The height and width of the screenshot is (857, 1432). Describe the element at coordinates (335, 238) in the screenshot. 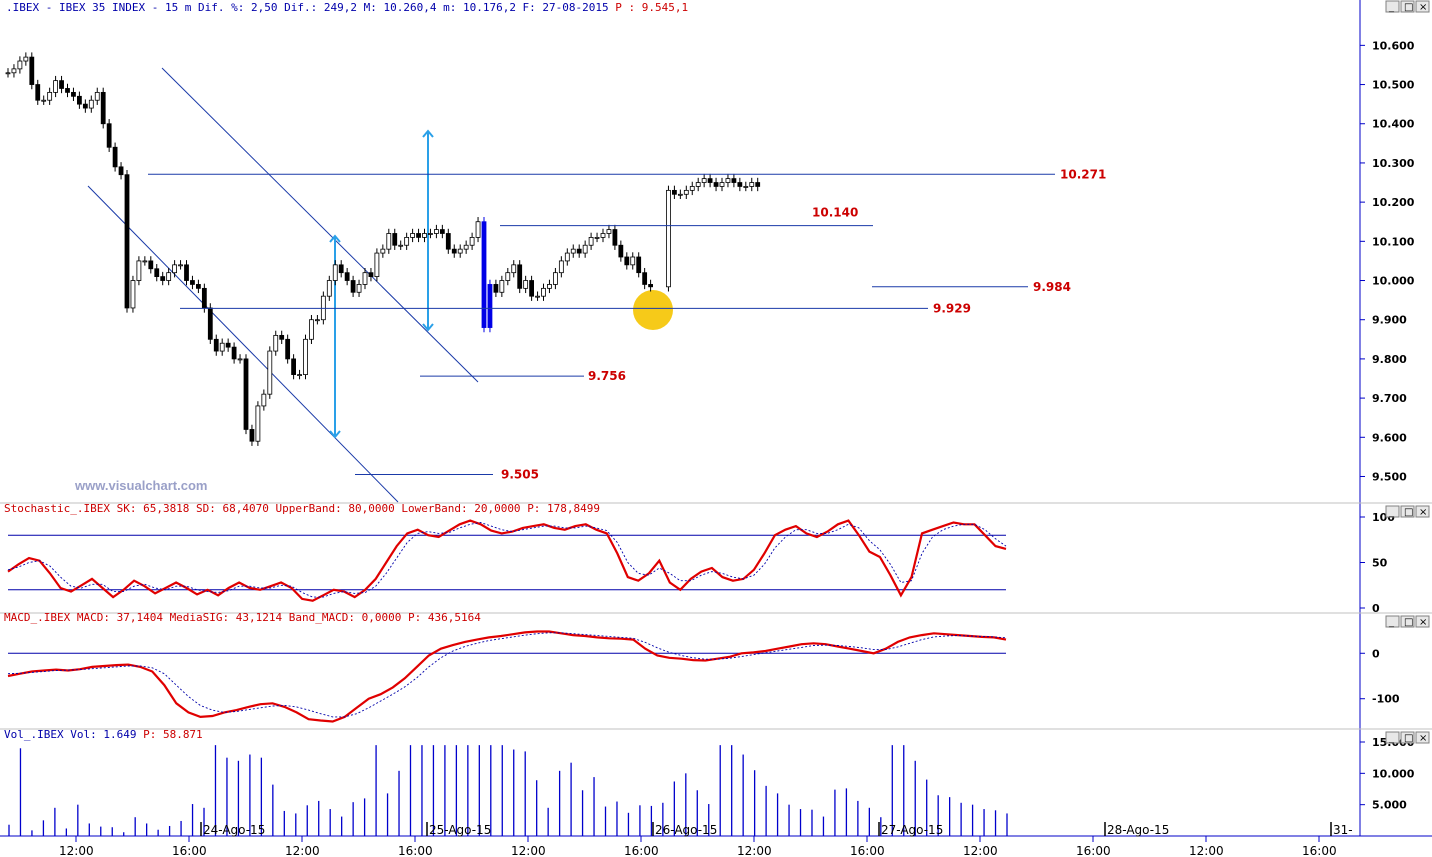

I see `measure-arrowhead` at that location.